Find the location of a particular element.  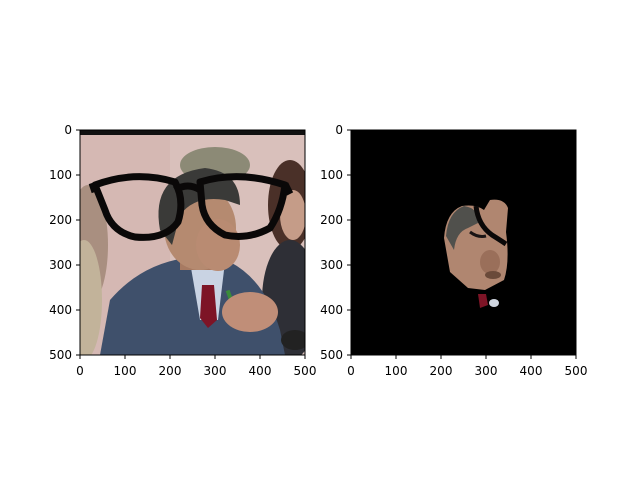

right-y-tick-label: 400 is located at coordinates (331, 310).